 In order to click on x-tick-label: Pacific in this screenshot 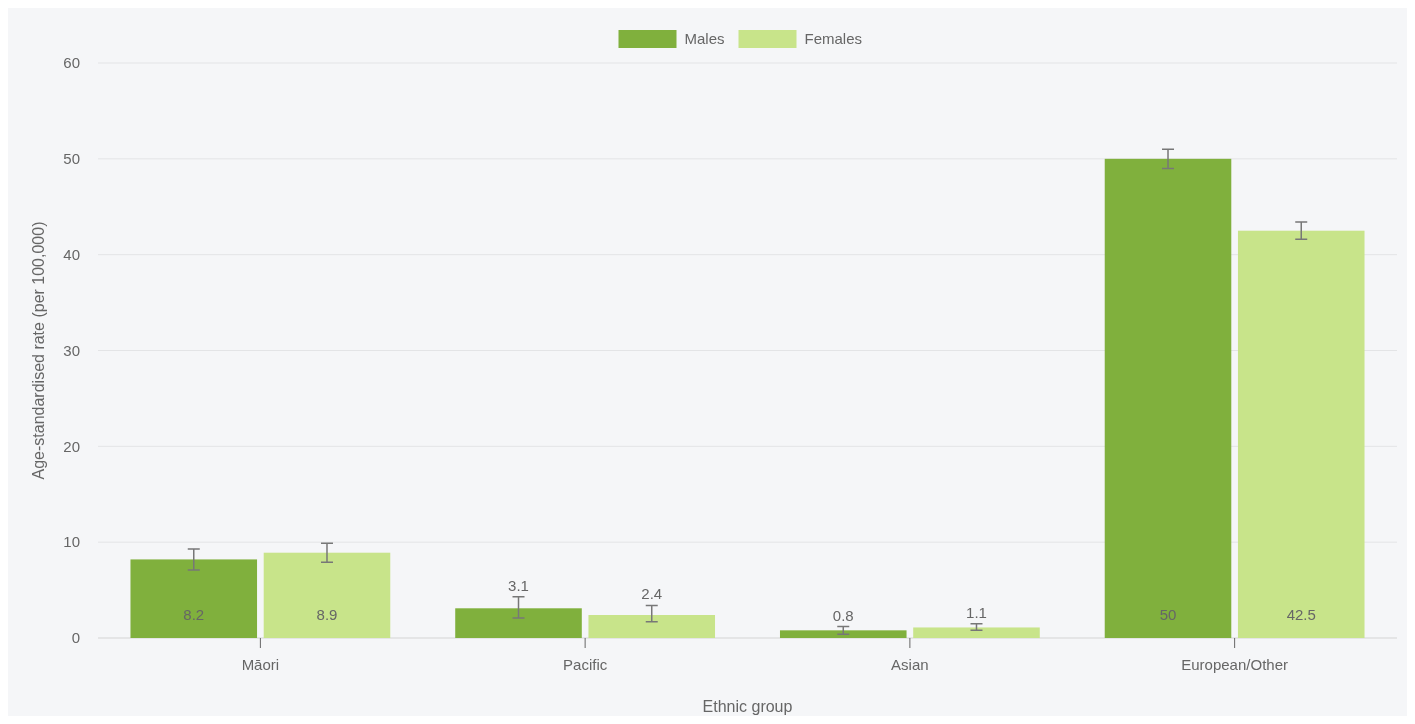, I will do `click(585, 664)`.